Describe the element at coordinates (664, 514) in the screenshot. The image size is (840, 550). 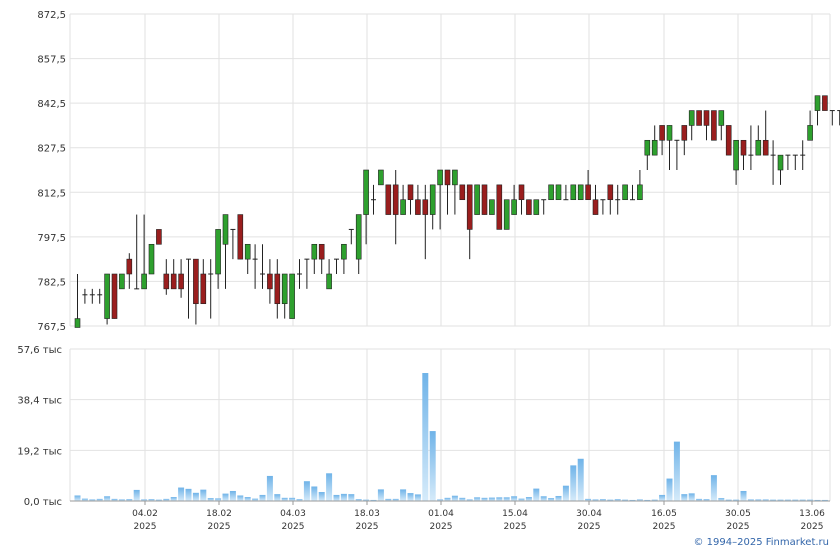
I see `date-tick-label: 16.05` at that location.